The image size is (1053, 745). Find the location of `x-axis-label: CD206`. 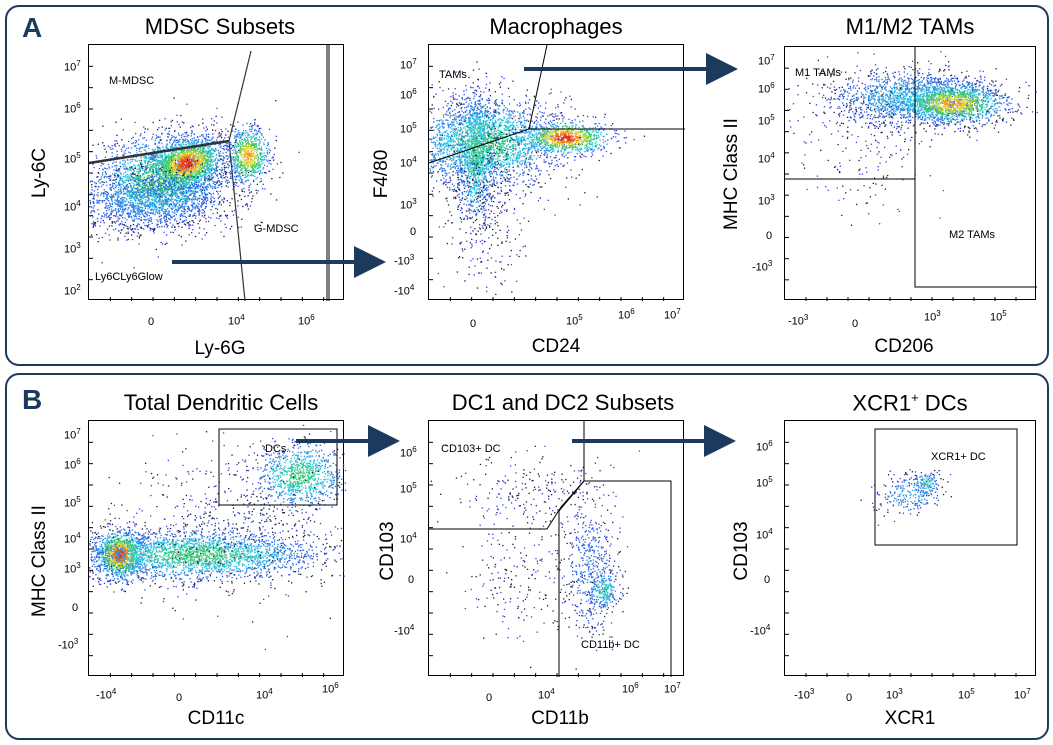

x-axis-label: CD206 is located at coordinates (904, 347).